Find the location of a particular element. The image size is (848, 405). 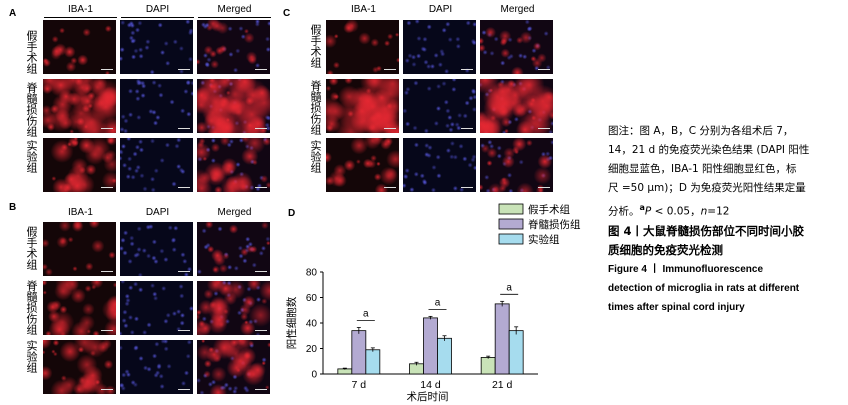

legend-label: 脊髓损伤组 is located at coordinates (554, 224).